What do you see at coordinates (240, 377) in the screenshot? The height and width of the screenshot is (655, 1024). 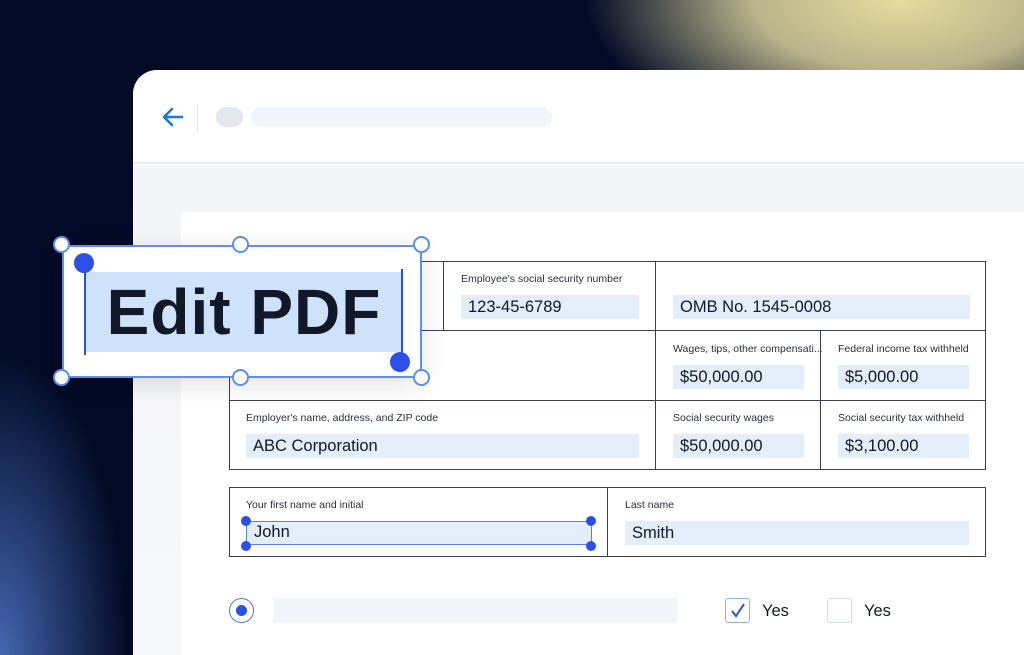 I see `resize-handle-bottom` at bounding box center [240, 377].